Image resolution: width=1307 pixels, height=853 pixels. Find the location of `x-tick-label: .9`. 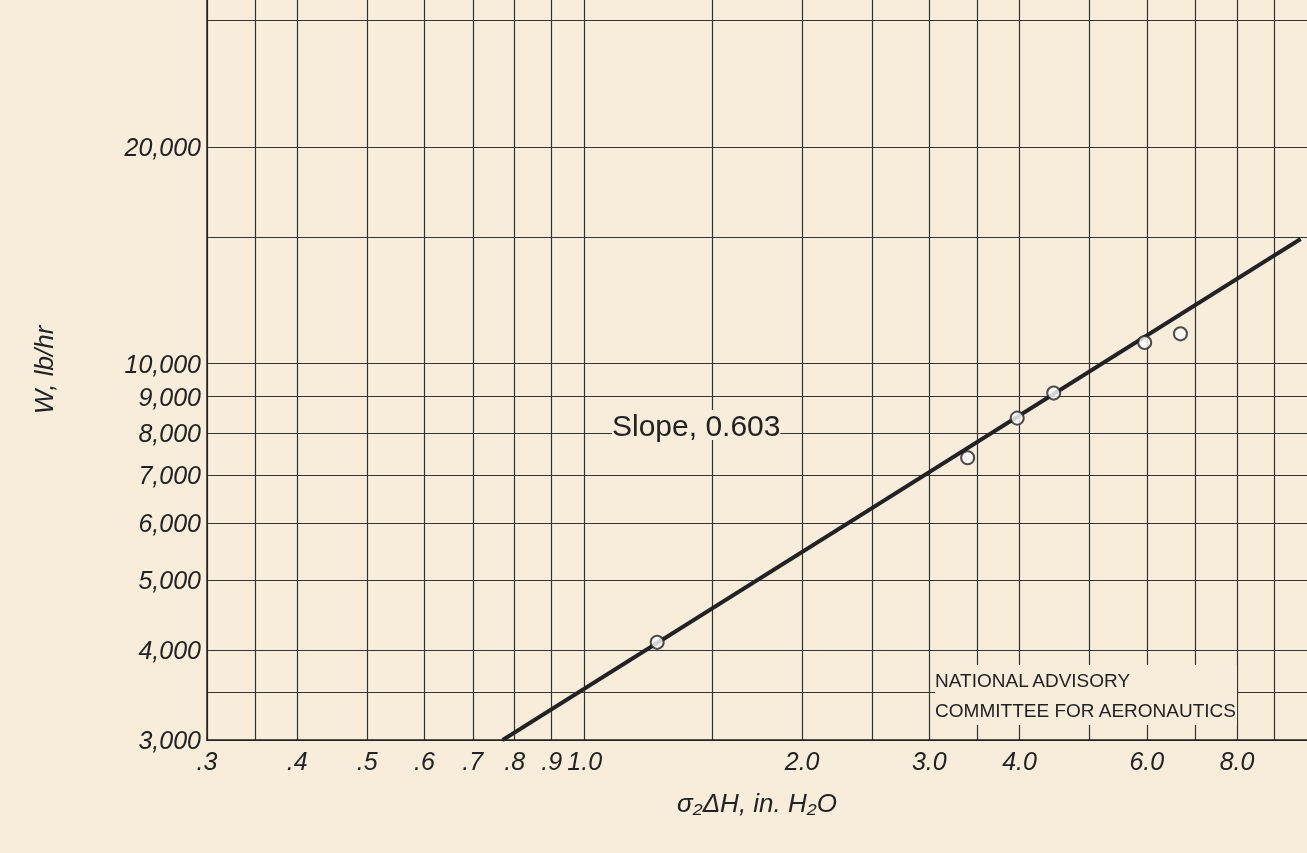

x-tick-label: .9 is located at coordinates (552, 760).